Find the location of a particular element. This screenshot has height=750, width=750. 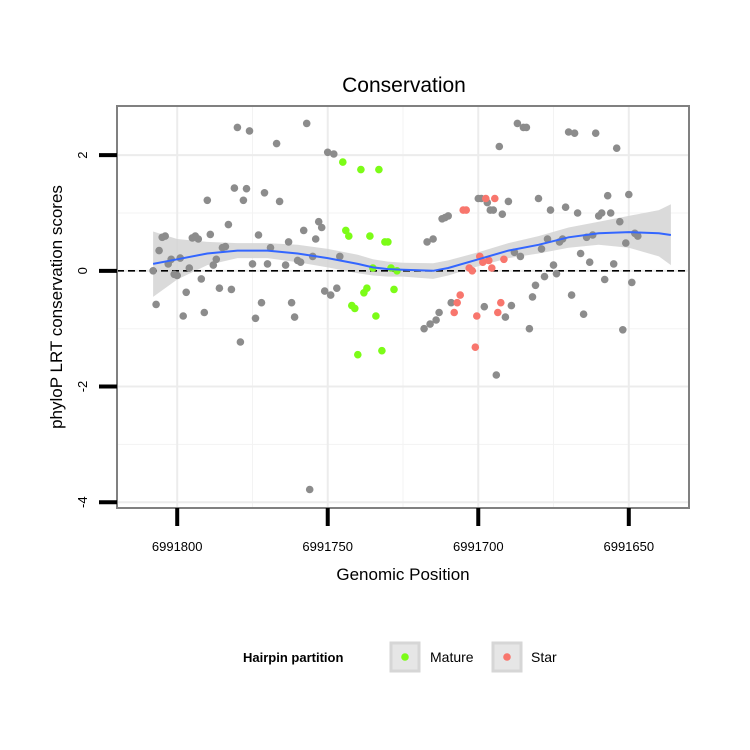

y-tick-label: -4 is located at coordinates (82, 502).